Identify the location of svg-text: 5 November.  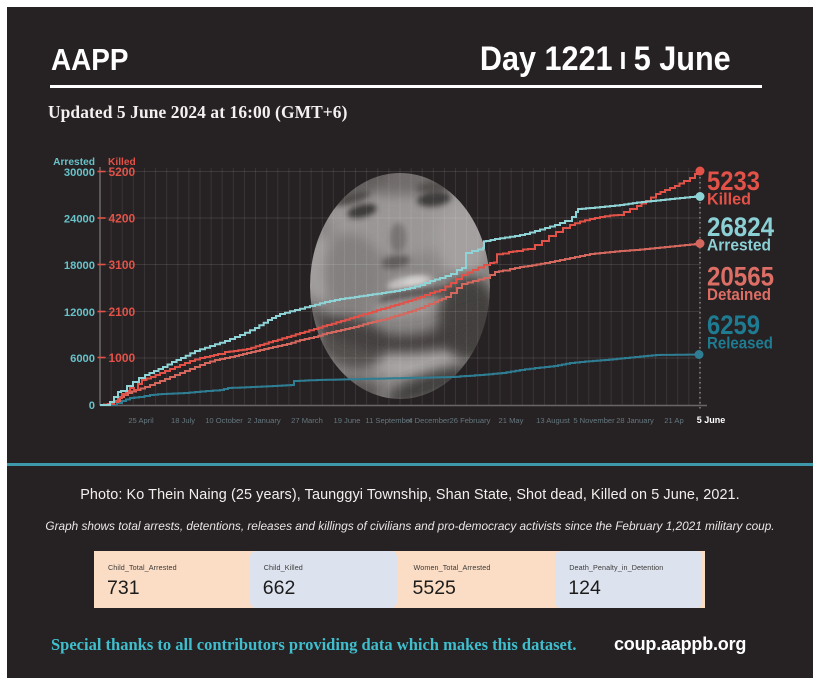
(594, 420).